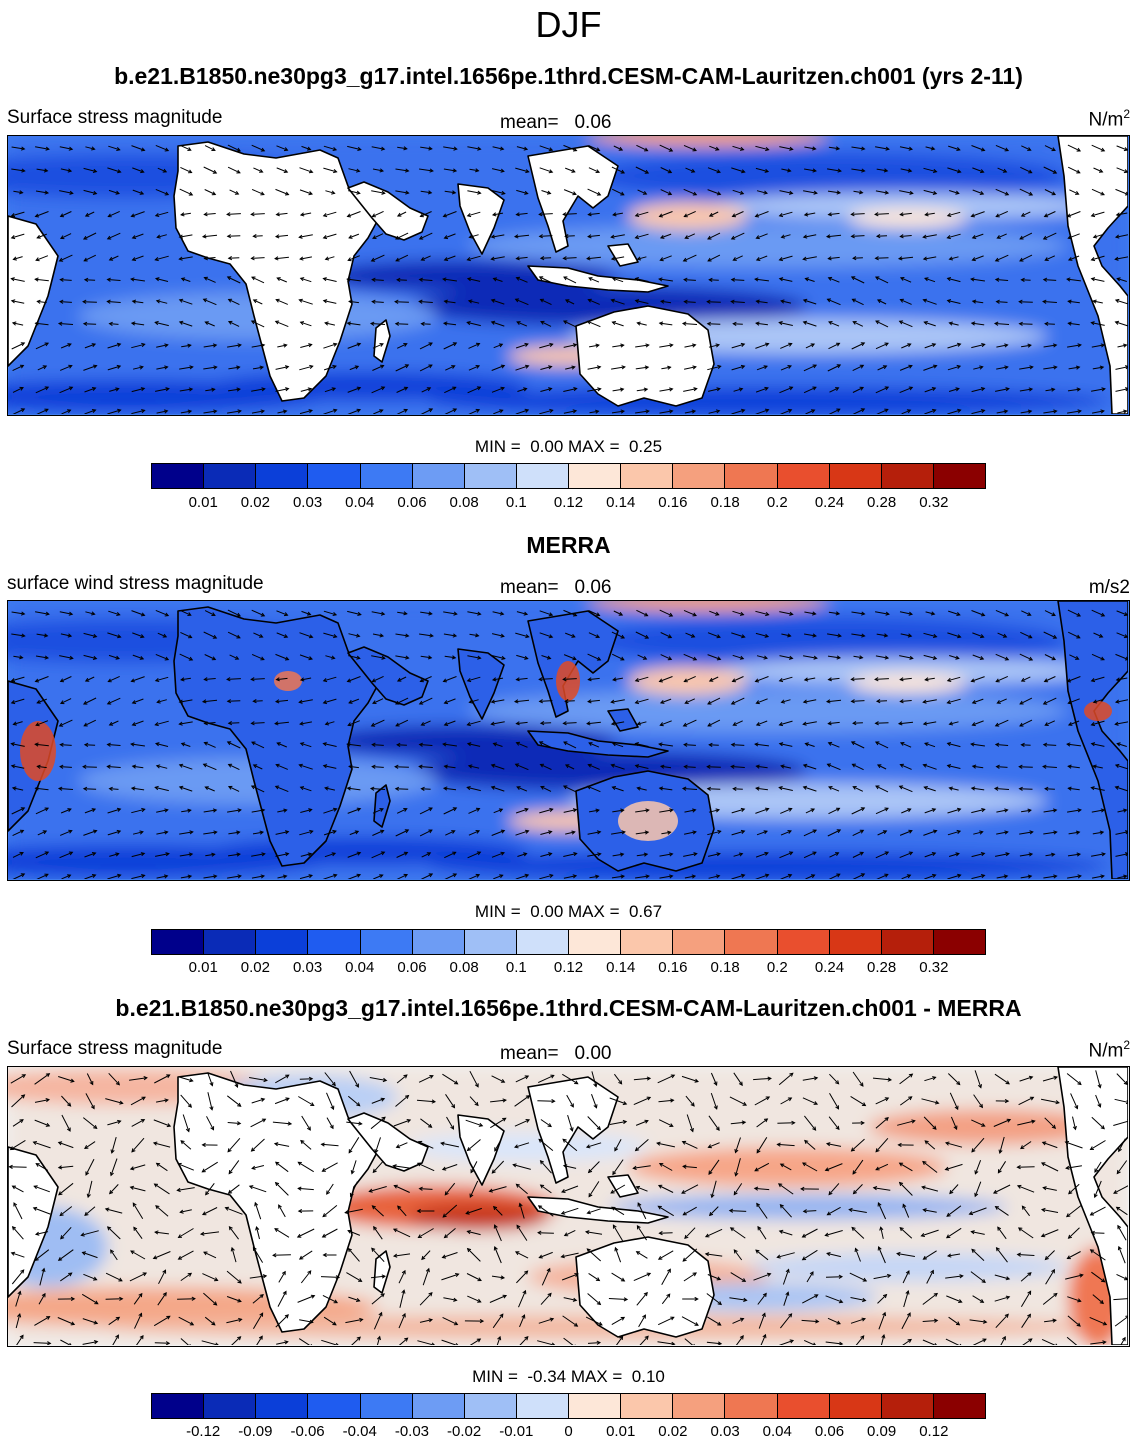 This screenshot has height=1446, width=1137. I want to click on colorbar-merra, so click(568, 942).